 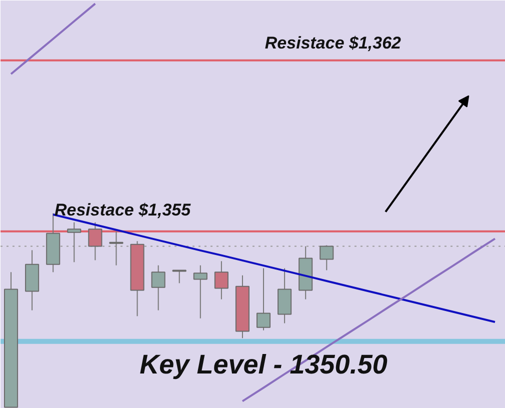 I want to click on ref-line-label: Key Level - 1350.50, so click(x=264, y=364).